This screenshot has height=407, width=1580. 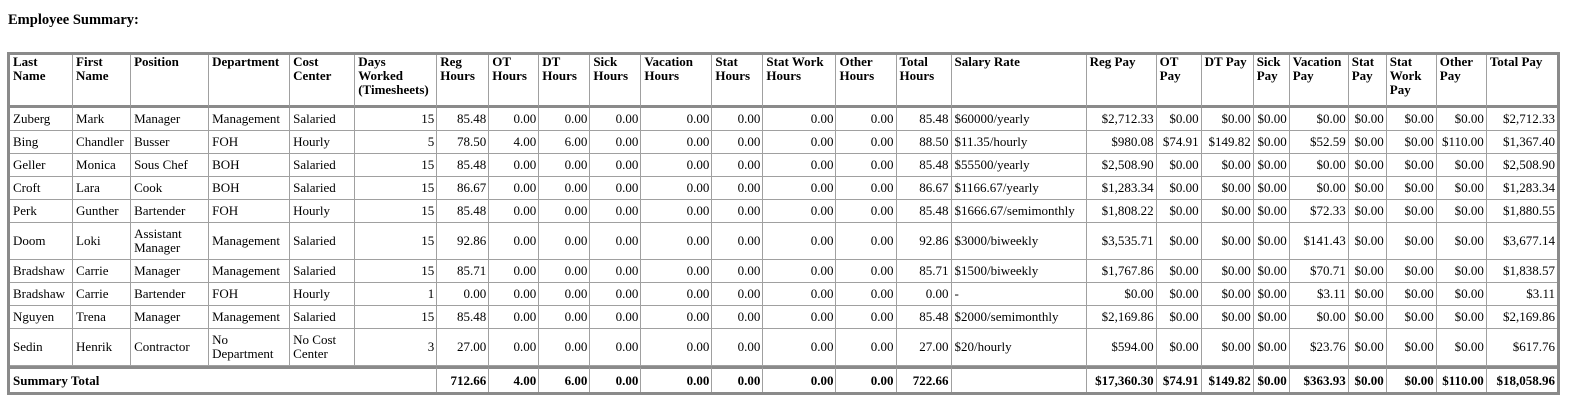 I want to click on table-cell: 85.71, so click(x=924, y=271).